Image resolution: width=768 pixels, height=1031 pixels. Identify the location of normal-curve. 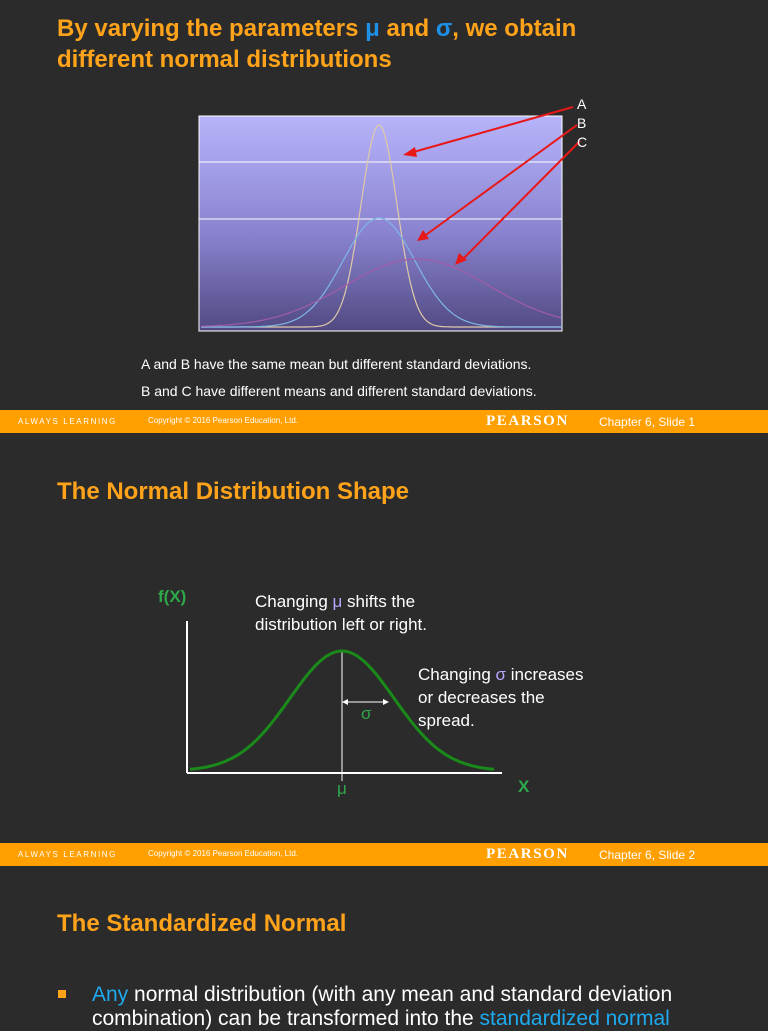
(342, 710).